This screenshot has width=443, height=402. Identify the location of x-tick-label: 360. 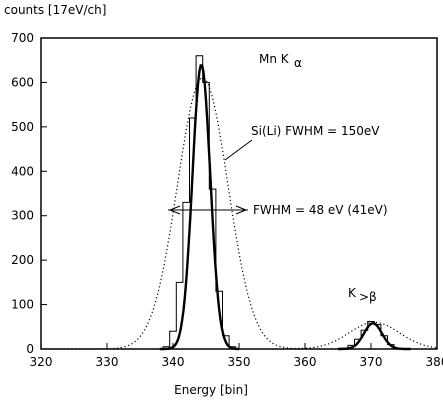
(305, 362).